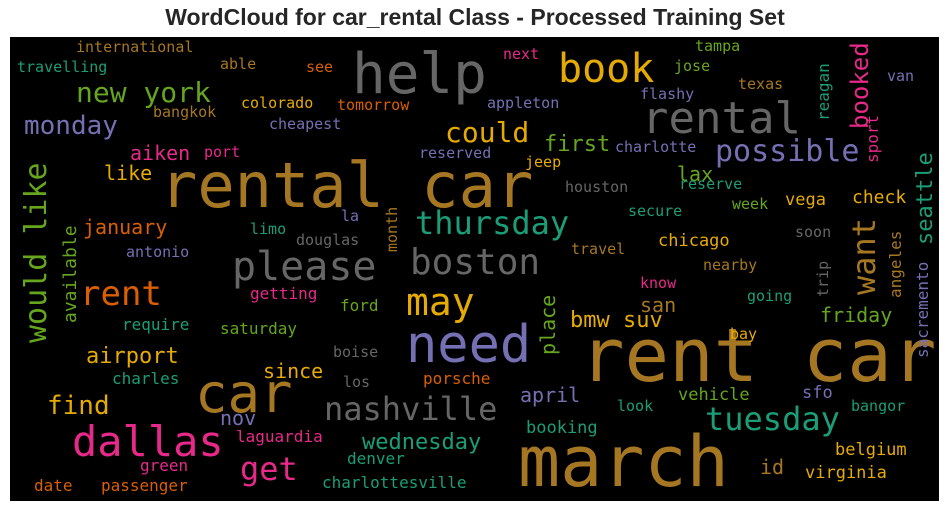  Describe the element at coordinates (394, 482) in the screenshot. I see `word-charlottesville: charlottesville` at that location.